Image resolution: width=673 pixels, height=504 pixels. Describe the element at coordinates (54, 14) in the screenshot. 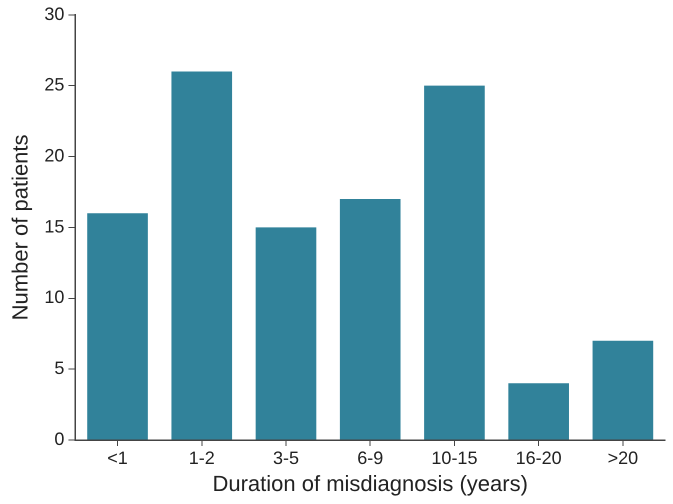

I see `y-tick-label: 30` at that location.